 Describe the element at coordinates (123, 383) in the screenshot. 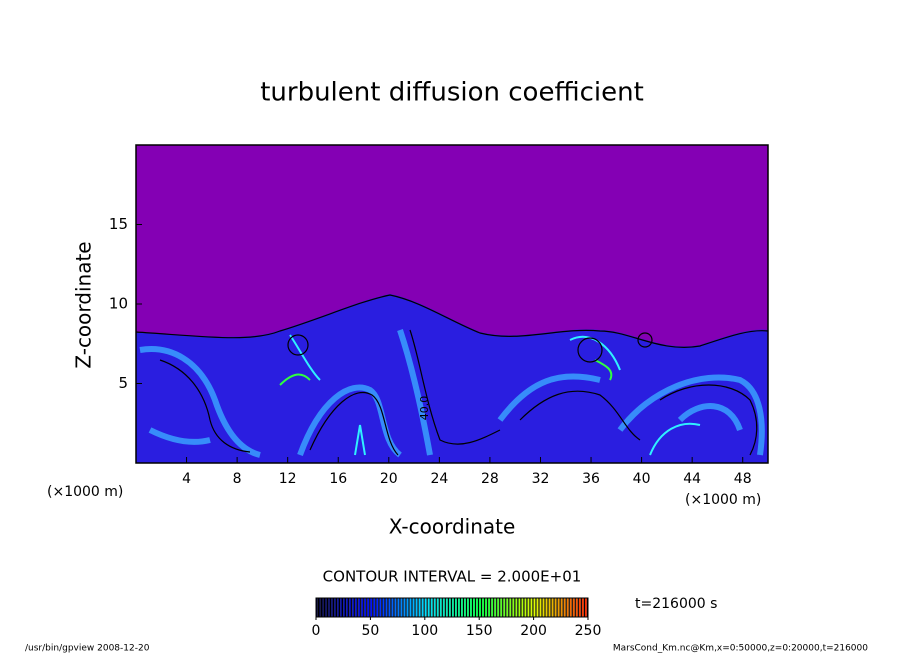

I see `y-tick-label: 5` at that location.